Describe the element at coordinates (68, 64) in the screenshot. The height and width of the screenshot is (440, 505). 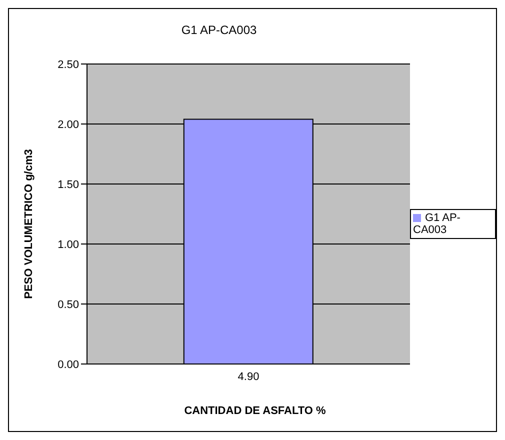
I see `y-tick-label: 2.50` at that location.